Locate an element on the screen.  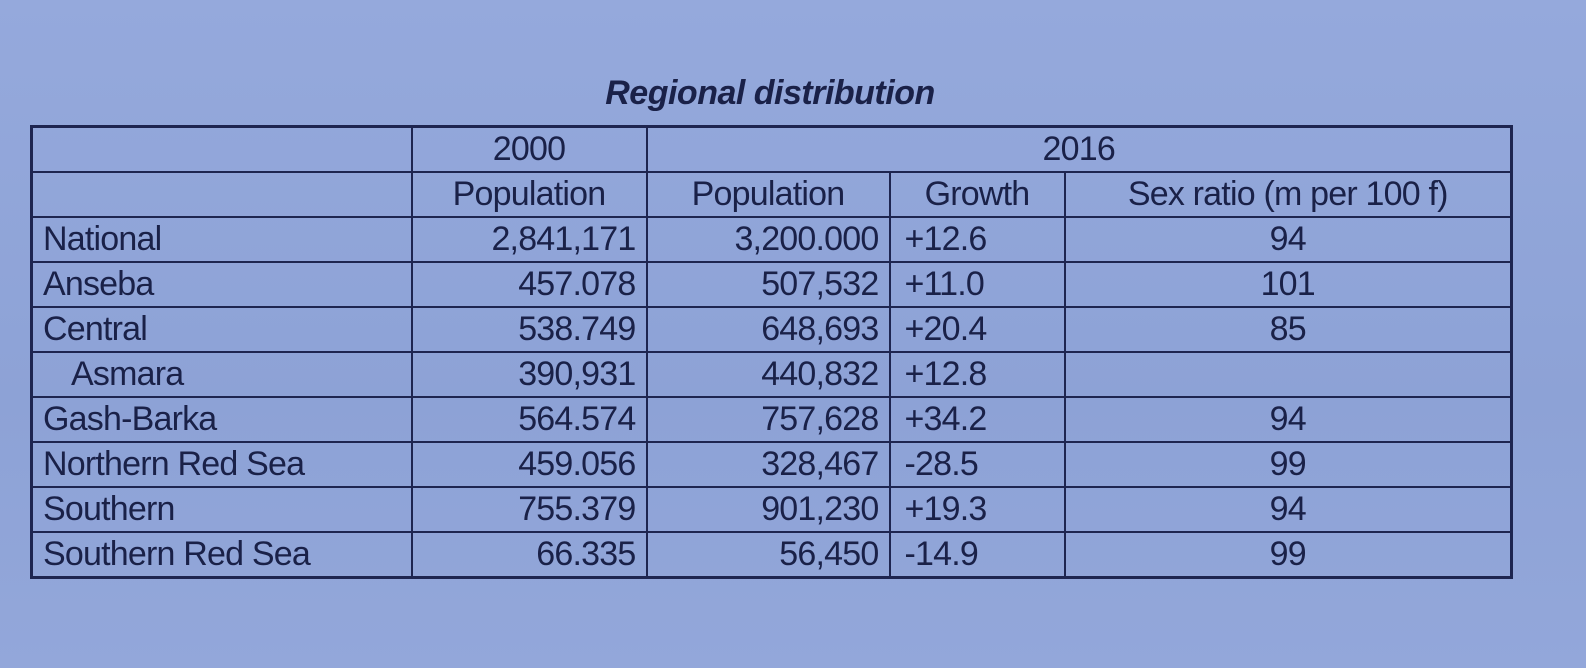
table-cell: Southern Red Sea is located at coordinates (221, 555).